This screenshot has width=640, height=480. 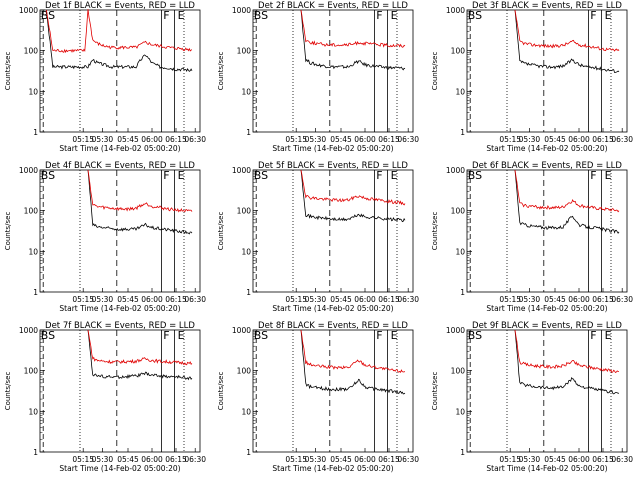 What do you see at coordinates (120, 6) in the screenshot?
I see `chart-title: Det 1f BLACK = Events, RED = LLD` at bounding box center [120, 6].